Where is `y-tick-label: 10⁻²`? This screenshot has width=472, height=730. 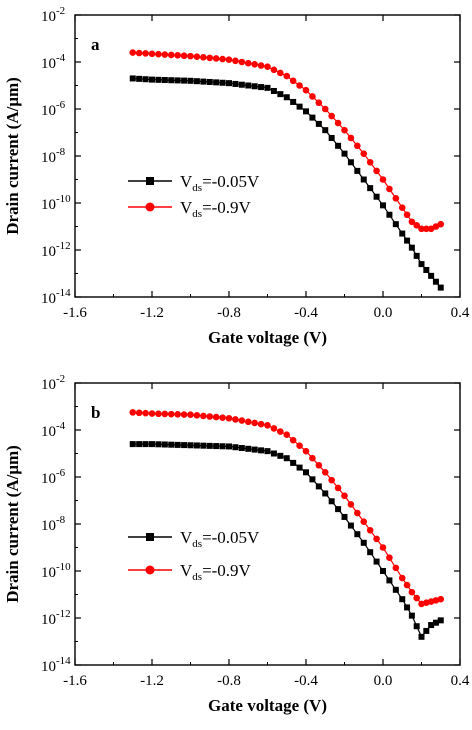 y-tick-label: 10⁻² is located at coordinates (53, 383).